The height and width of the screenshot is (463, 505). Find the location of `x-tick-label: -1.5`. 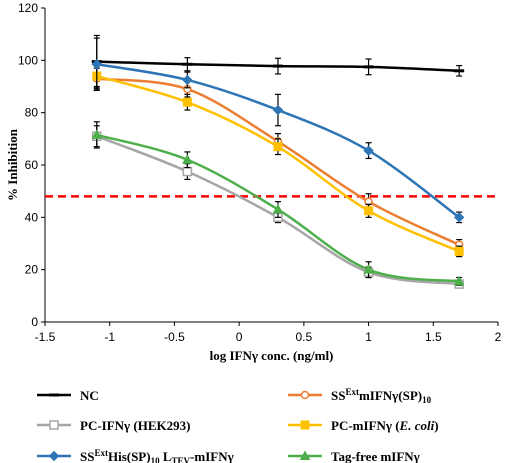

x-tick-label: -1.5 is located at coordinates (45, 337).